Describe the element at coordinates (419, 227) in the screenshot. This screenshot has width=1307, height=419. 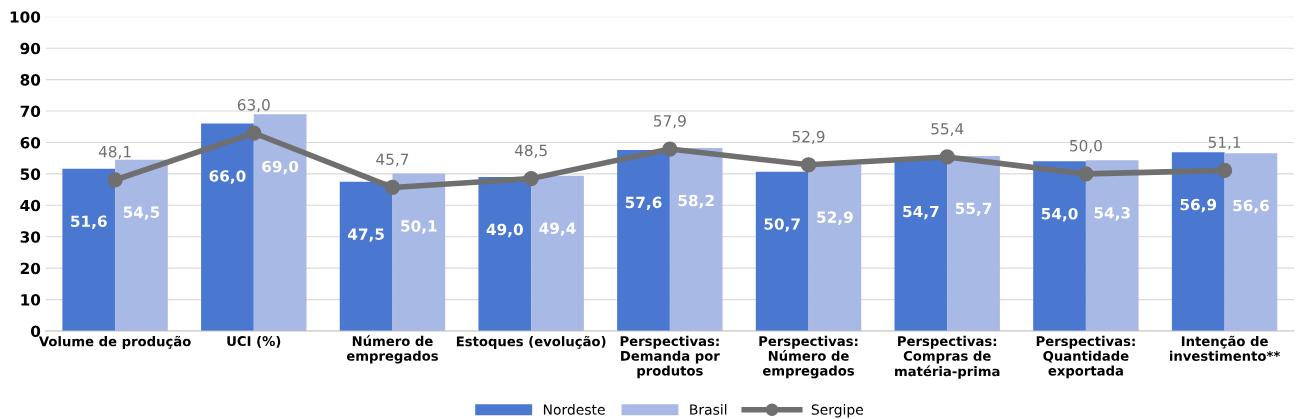
I see `data-label: 50,1` at that location.